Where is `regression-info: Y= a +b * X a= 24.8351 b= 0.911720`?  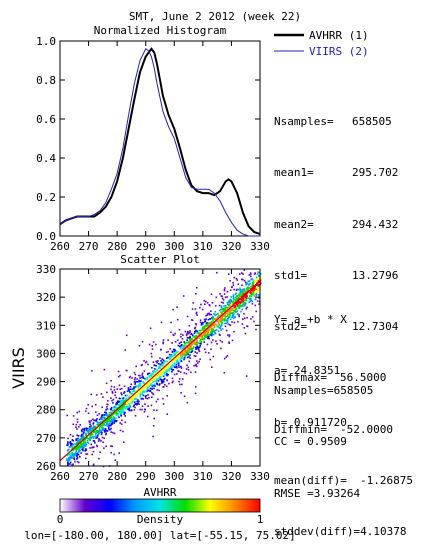
regression-info: Y= a +b * X a= 24.8351 b= 0.911720 is located at coordinates (310, 362).